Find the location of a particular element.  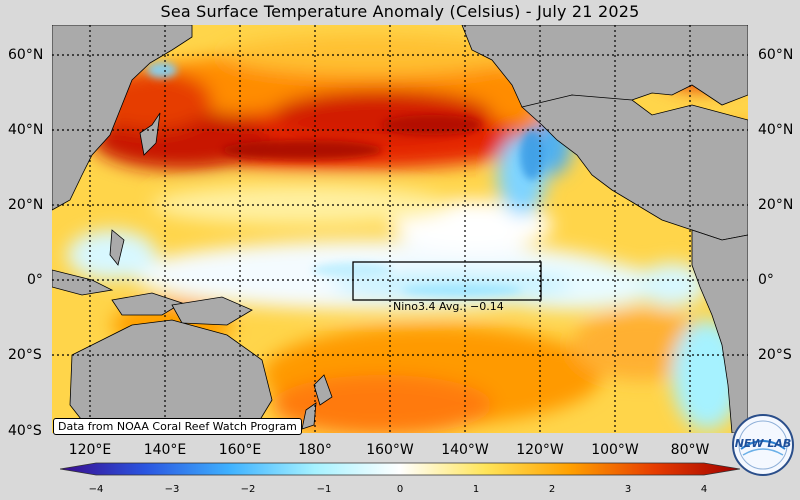

lat-label-left: 40°N is located at coordinates (26, 130).